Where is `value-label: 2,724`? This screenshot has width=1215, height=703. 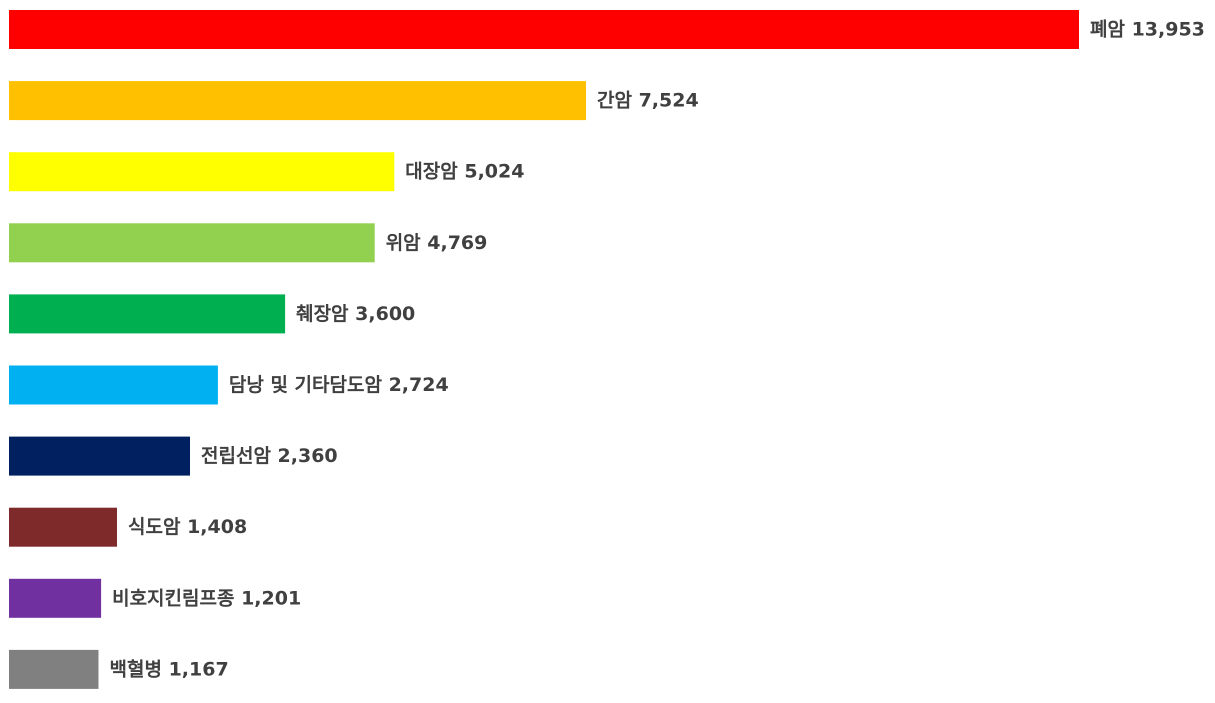
value-label: 2,724 is located at coordinates (415, 385).